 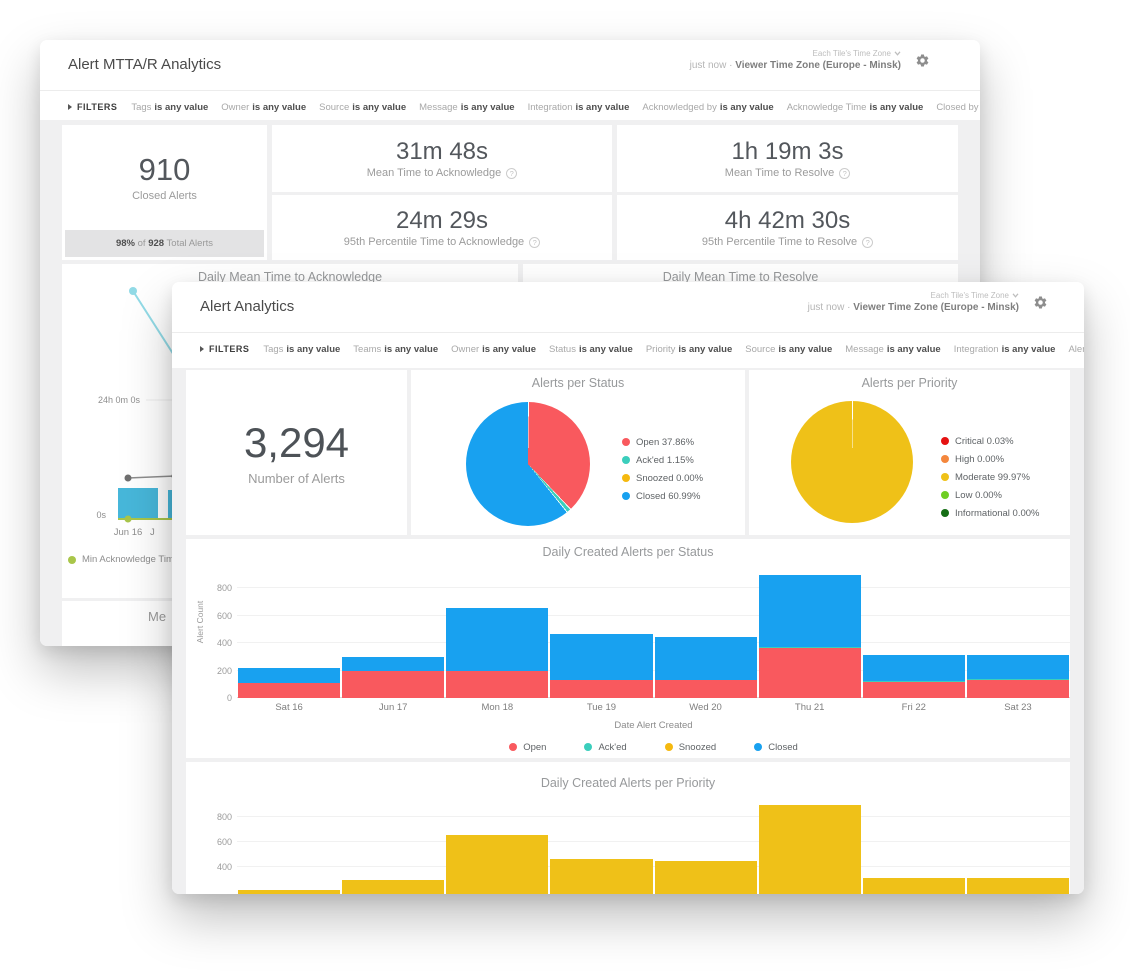 I want to click on alert-count-value: 3,294, so click(x=296, y=442).